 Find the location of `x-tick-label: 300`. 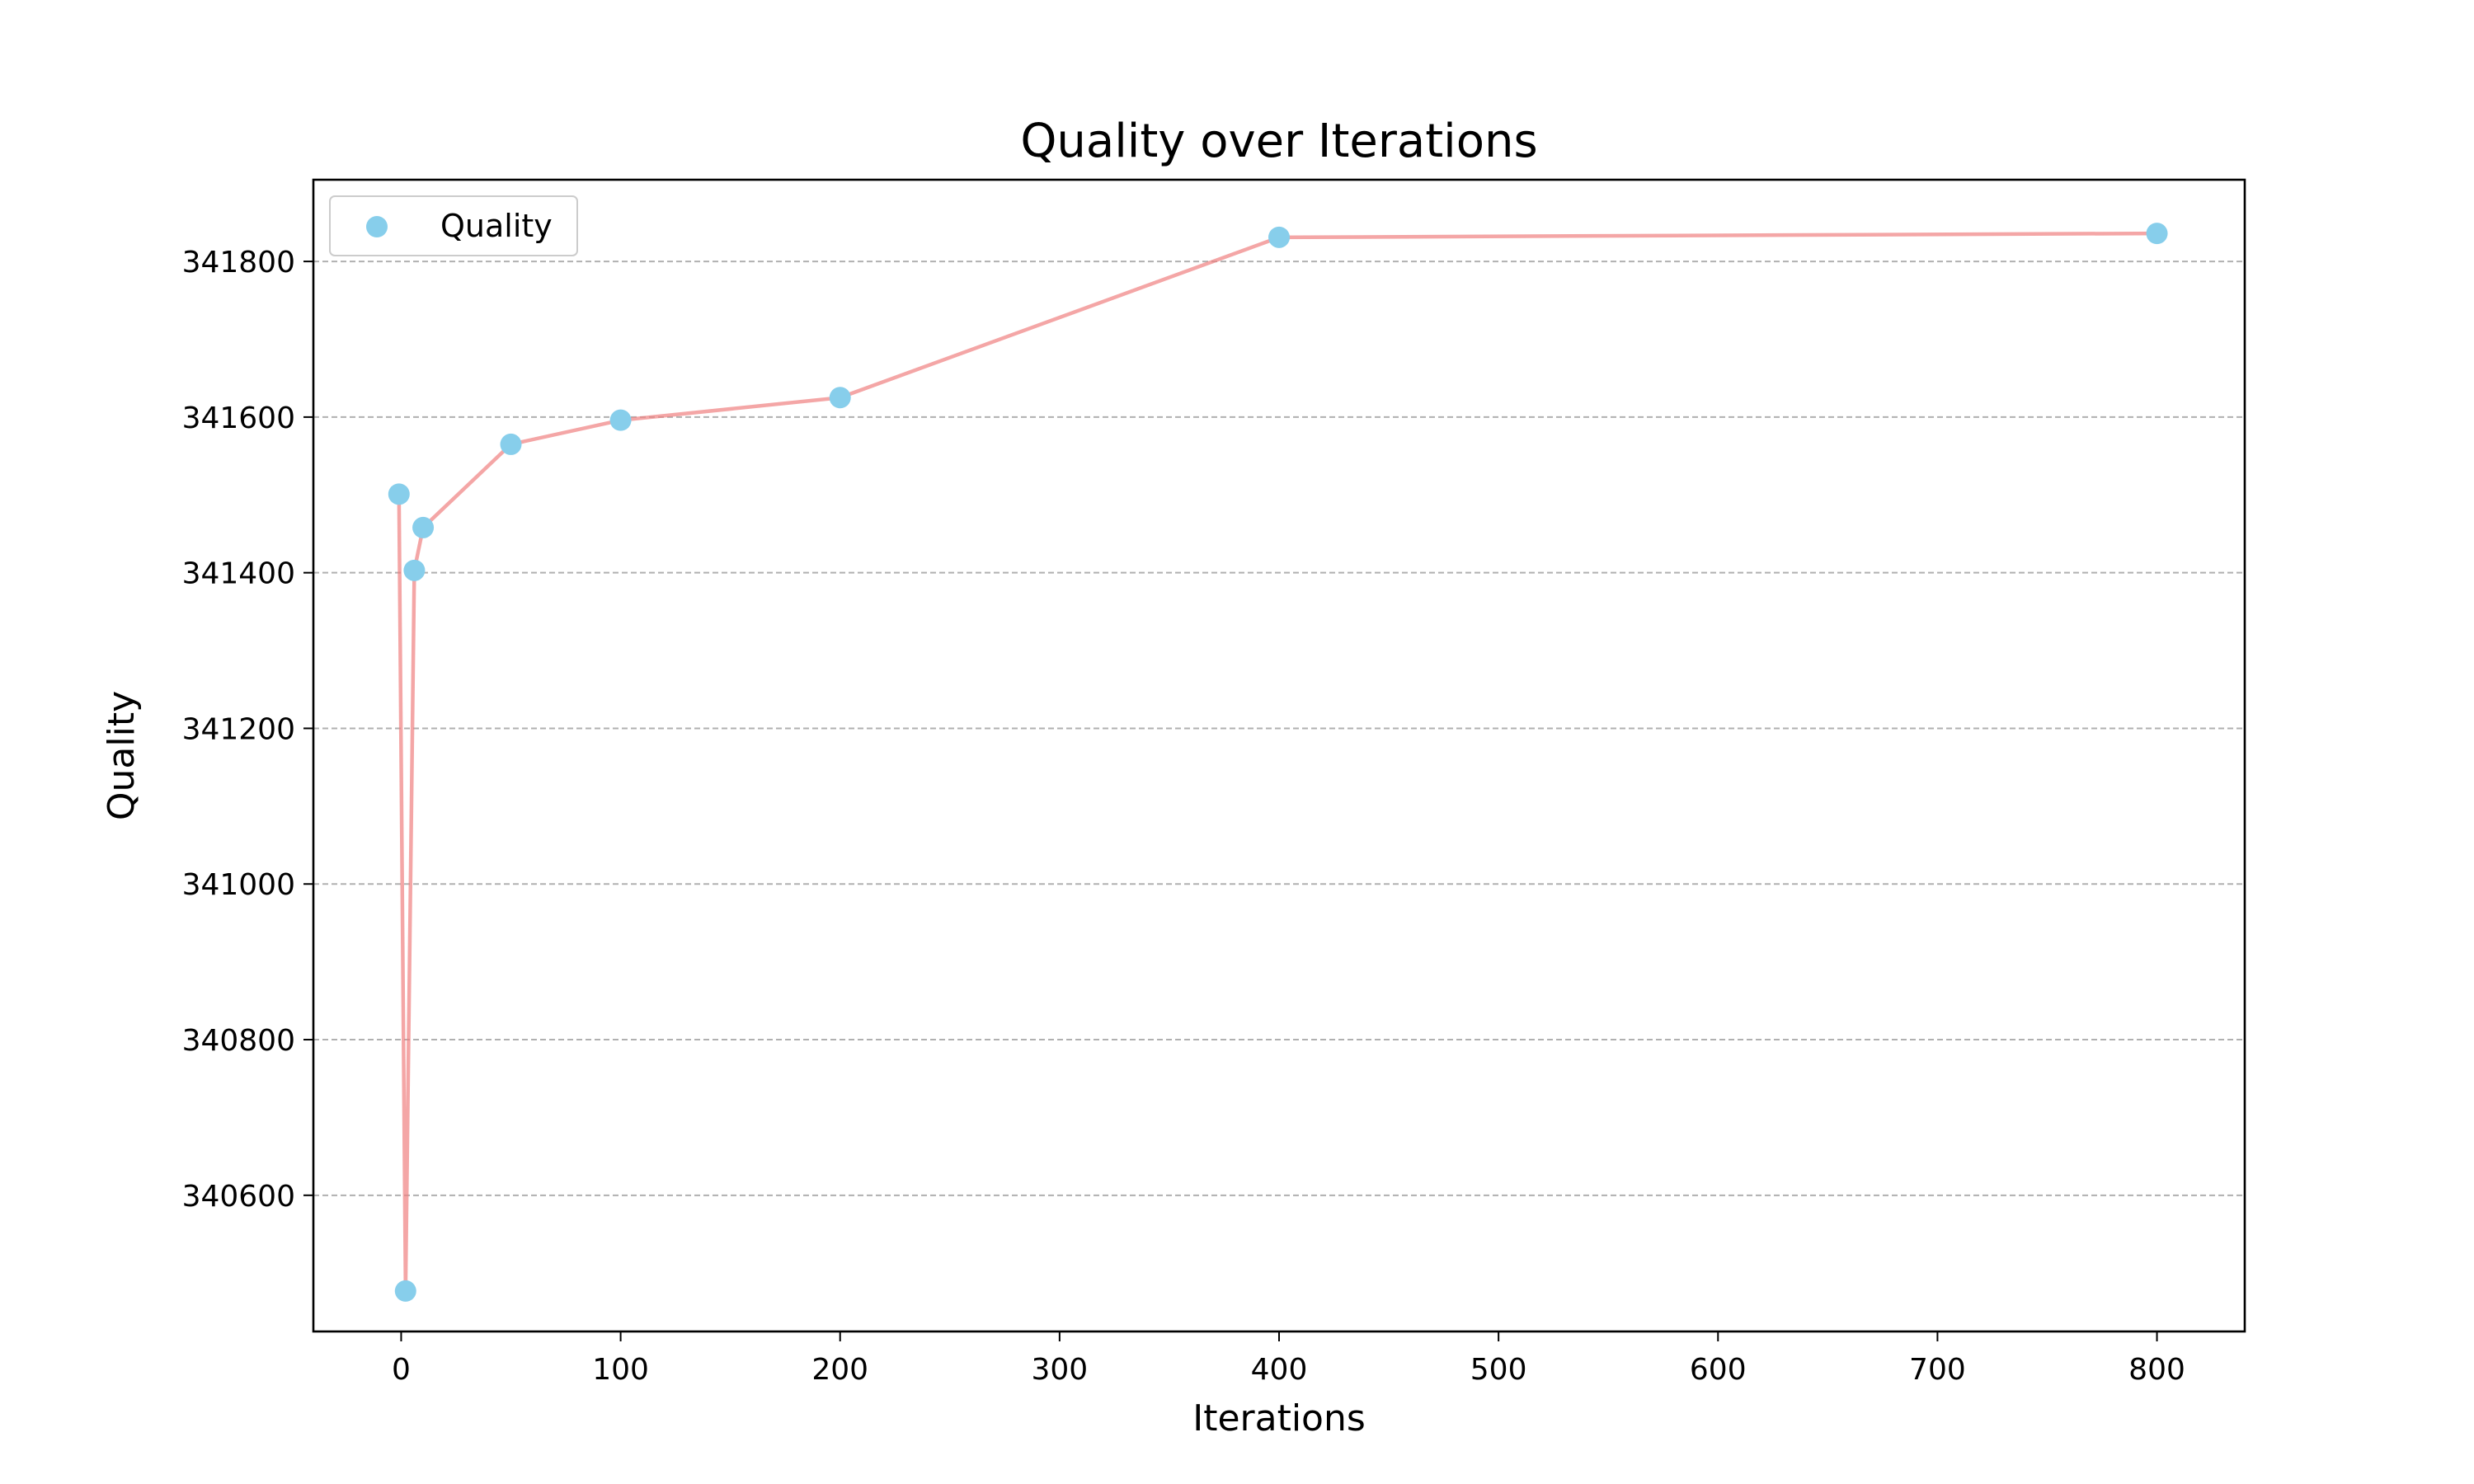

x-tick-label: 300 is located at coordinates (1060, 1370).